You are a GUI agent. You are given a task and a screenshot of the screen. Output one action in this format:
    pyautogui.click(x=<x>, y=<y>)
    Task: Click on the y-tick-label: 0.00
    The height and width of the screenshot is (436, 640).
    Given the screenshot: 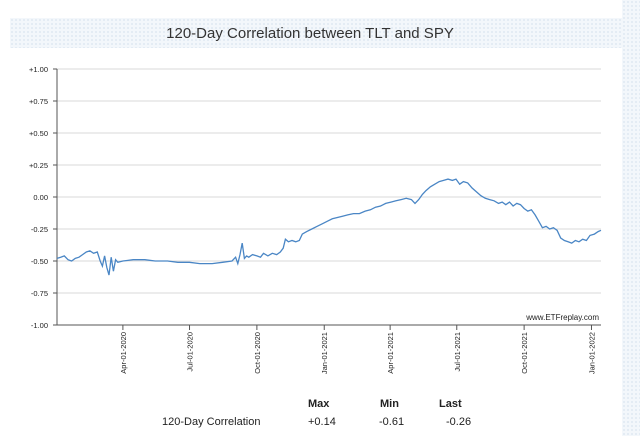 What is the action you would take?
    pyautogui.click(x=40, y=197)
    